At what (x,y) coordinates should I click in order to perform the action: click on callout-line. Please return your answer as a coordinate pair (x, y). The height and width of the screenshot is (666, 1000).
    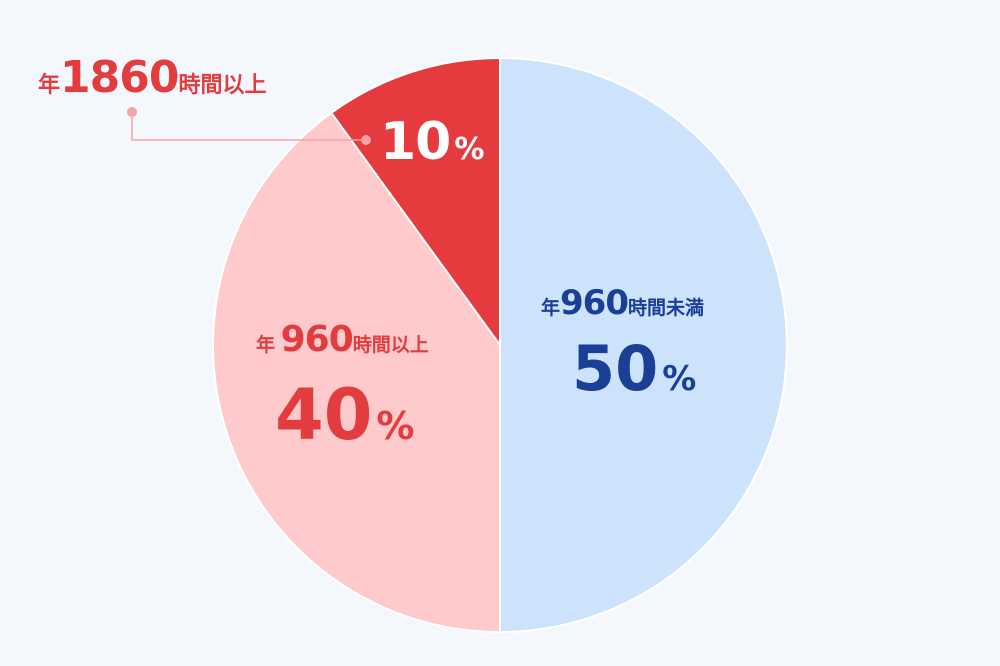
    Looking at the image, I should click on (248, 126).